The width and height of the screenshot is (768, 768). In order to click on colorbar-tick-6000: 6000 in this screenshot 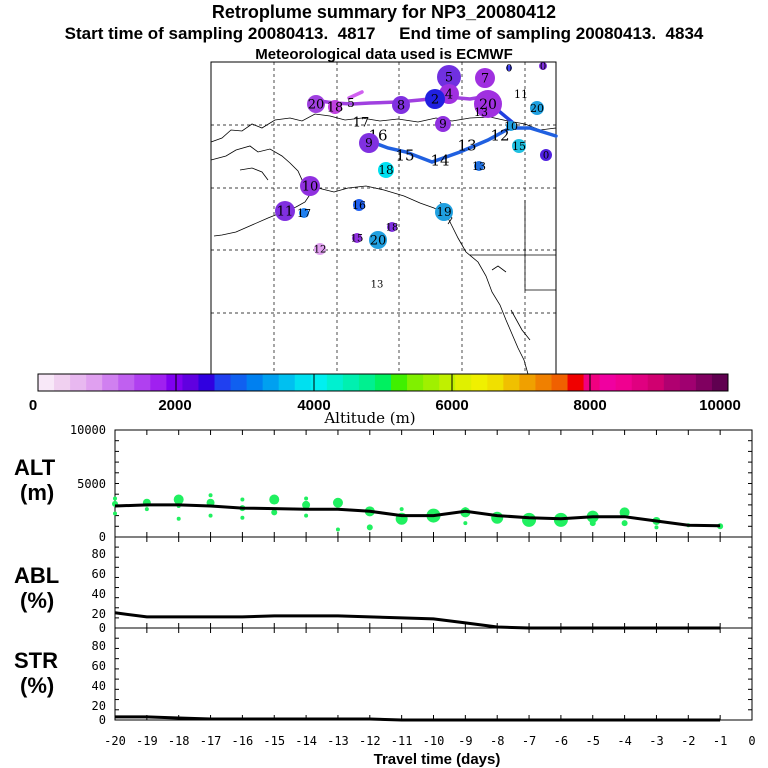, I will do `click(451, 405)`.